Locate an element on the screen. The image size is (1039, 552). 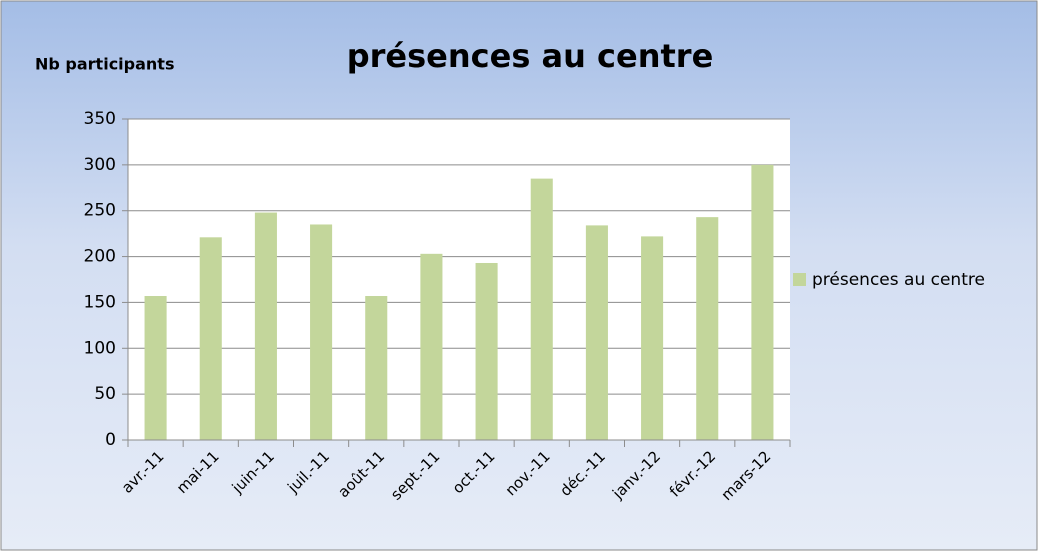
legend-swatch is located at coordinates (799, 279).